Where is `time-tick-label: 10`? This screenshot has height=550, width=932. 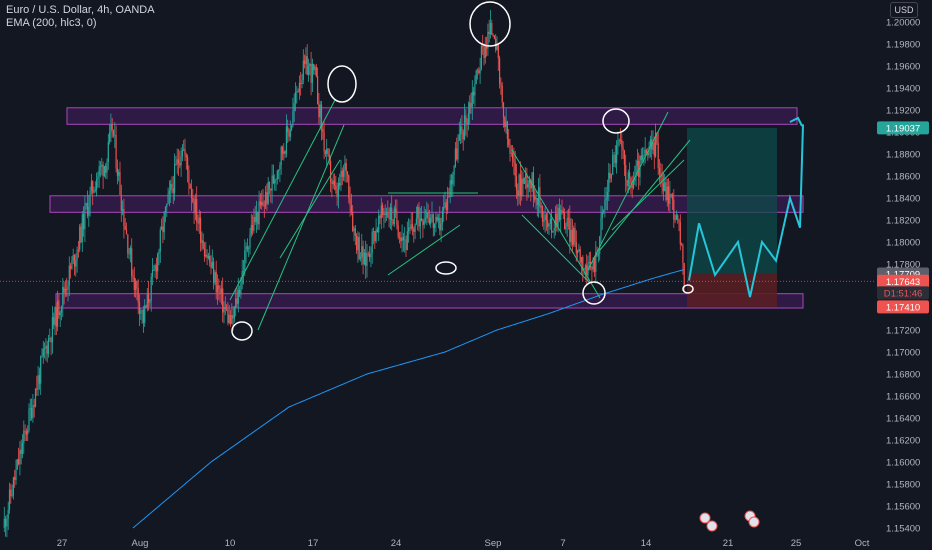
time-tick-label: 10 is located at coordinates (230, 543).